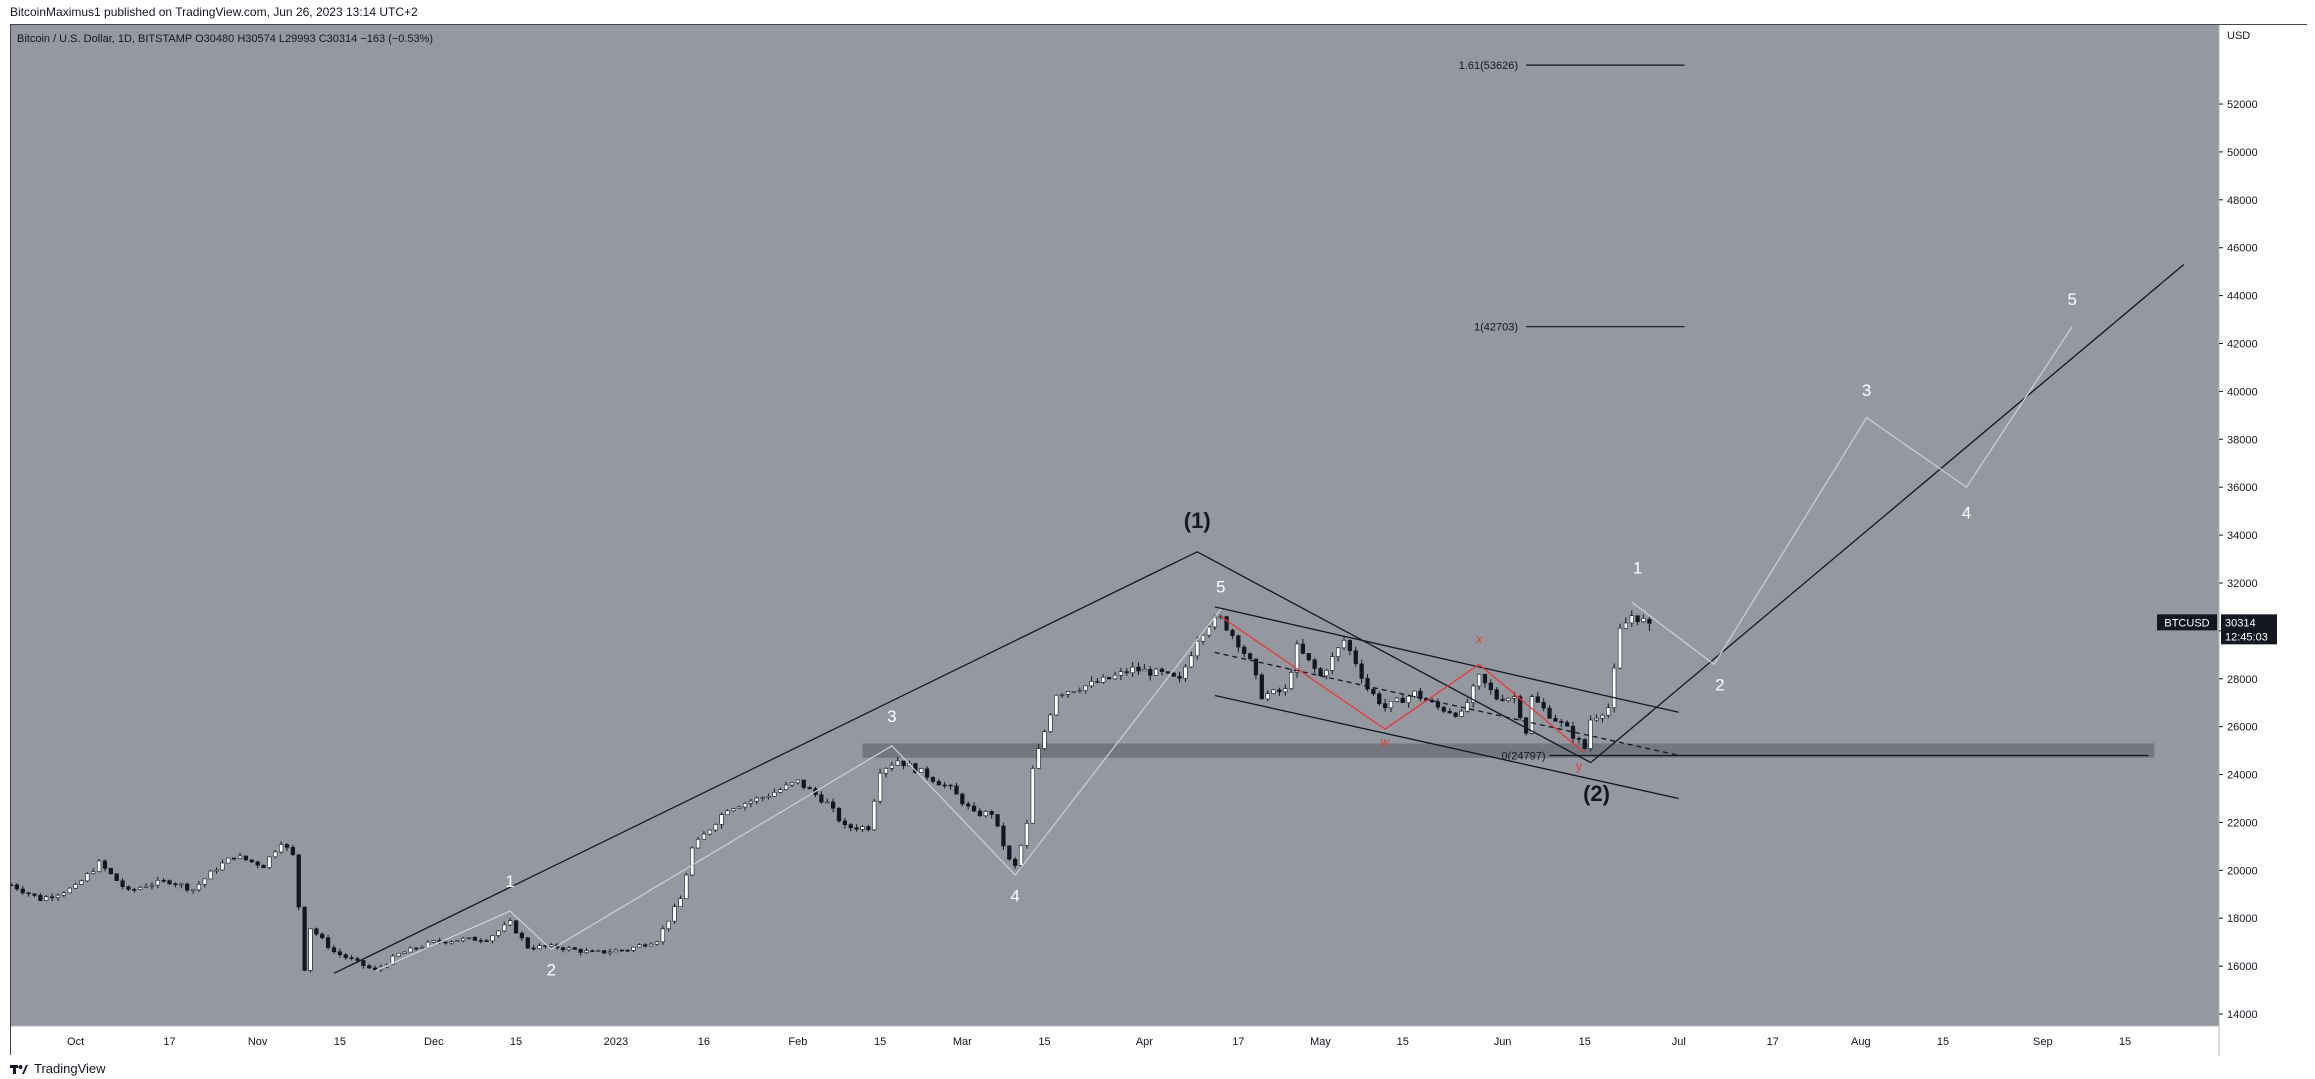  I want to click on channel-upper, so click(1446, 659).